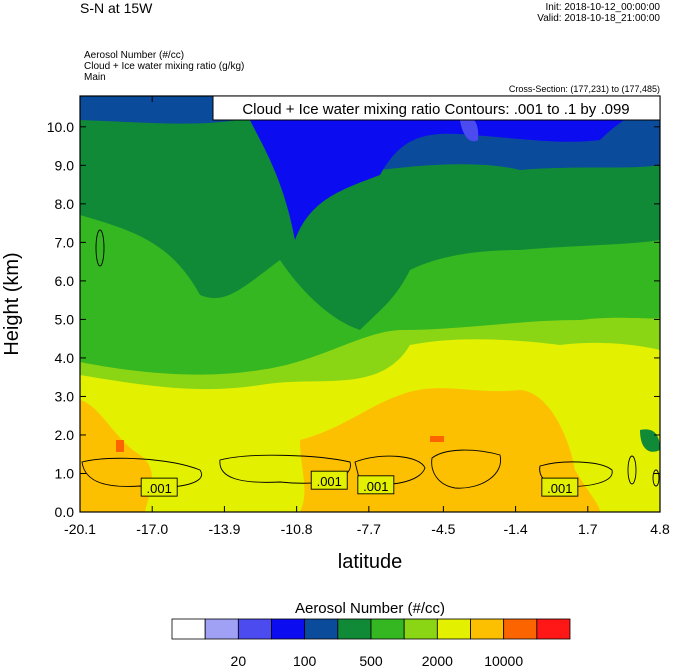 The image size is (674, 668). What do you see at coordinates (371, 660) in the screenshot?
I see `colorbar-label: 500` at bounding box center [371, 660].